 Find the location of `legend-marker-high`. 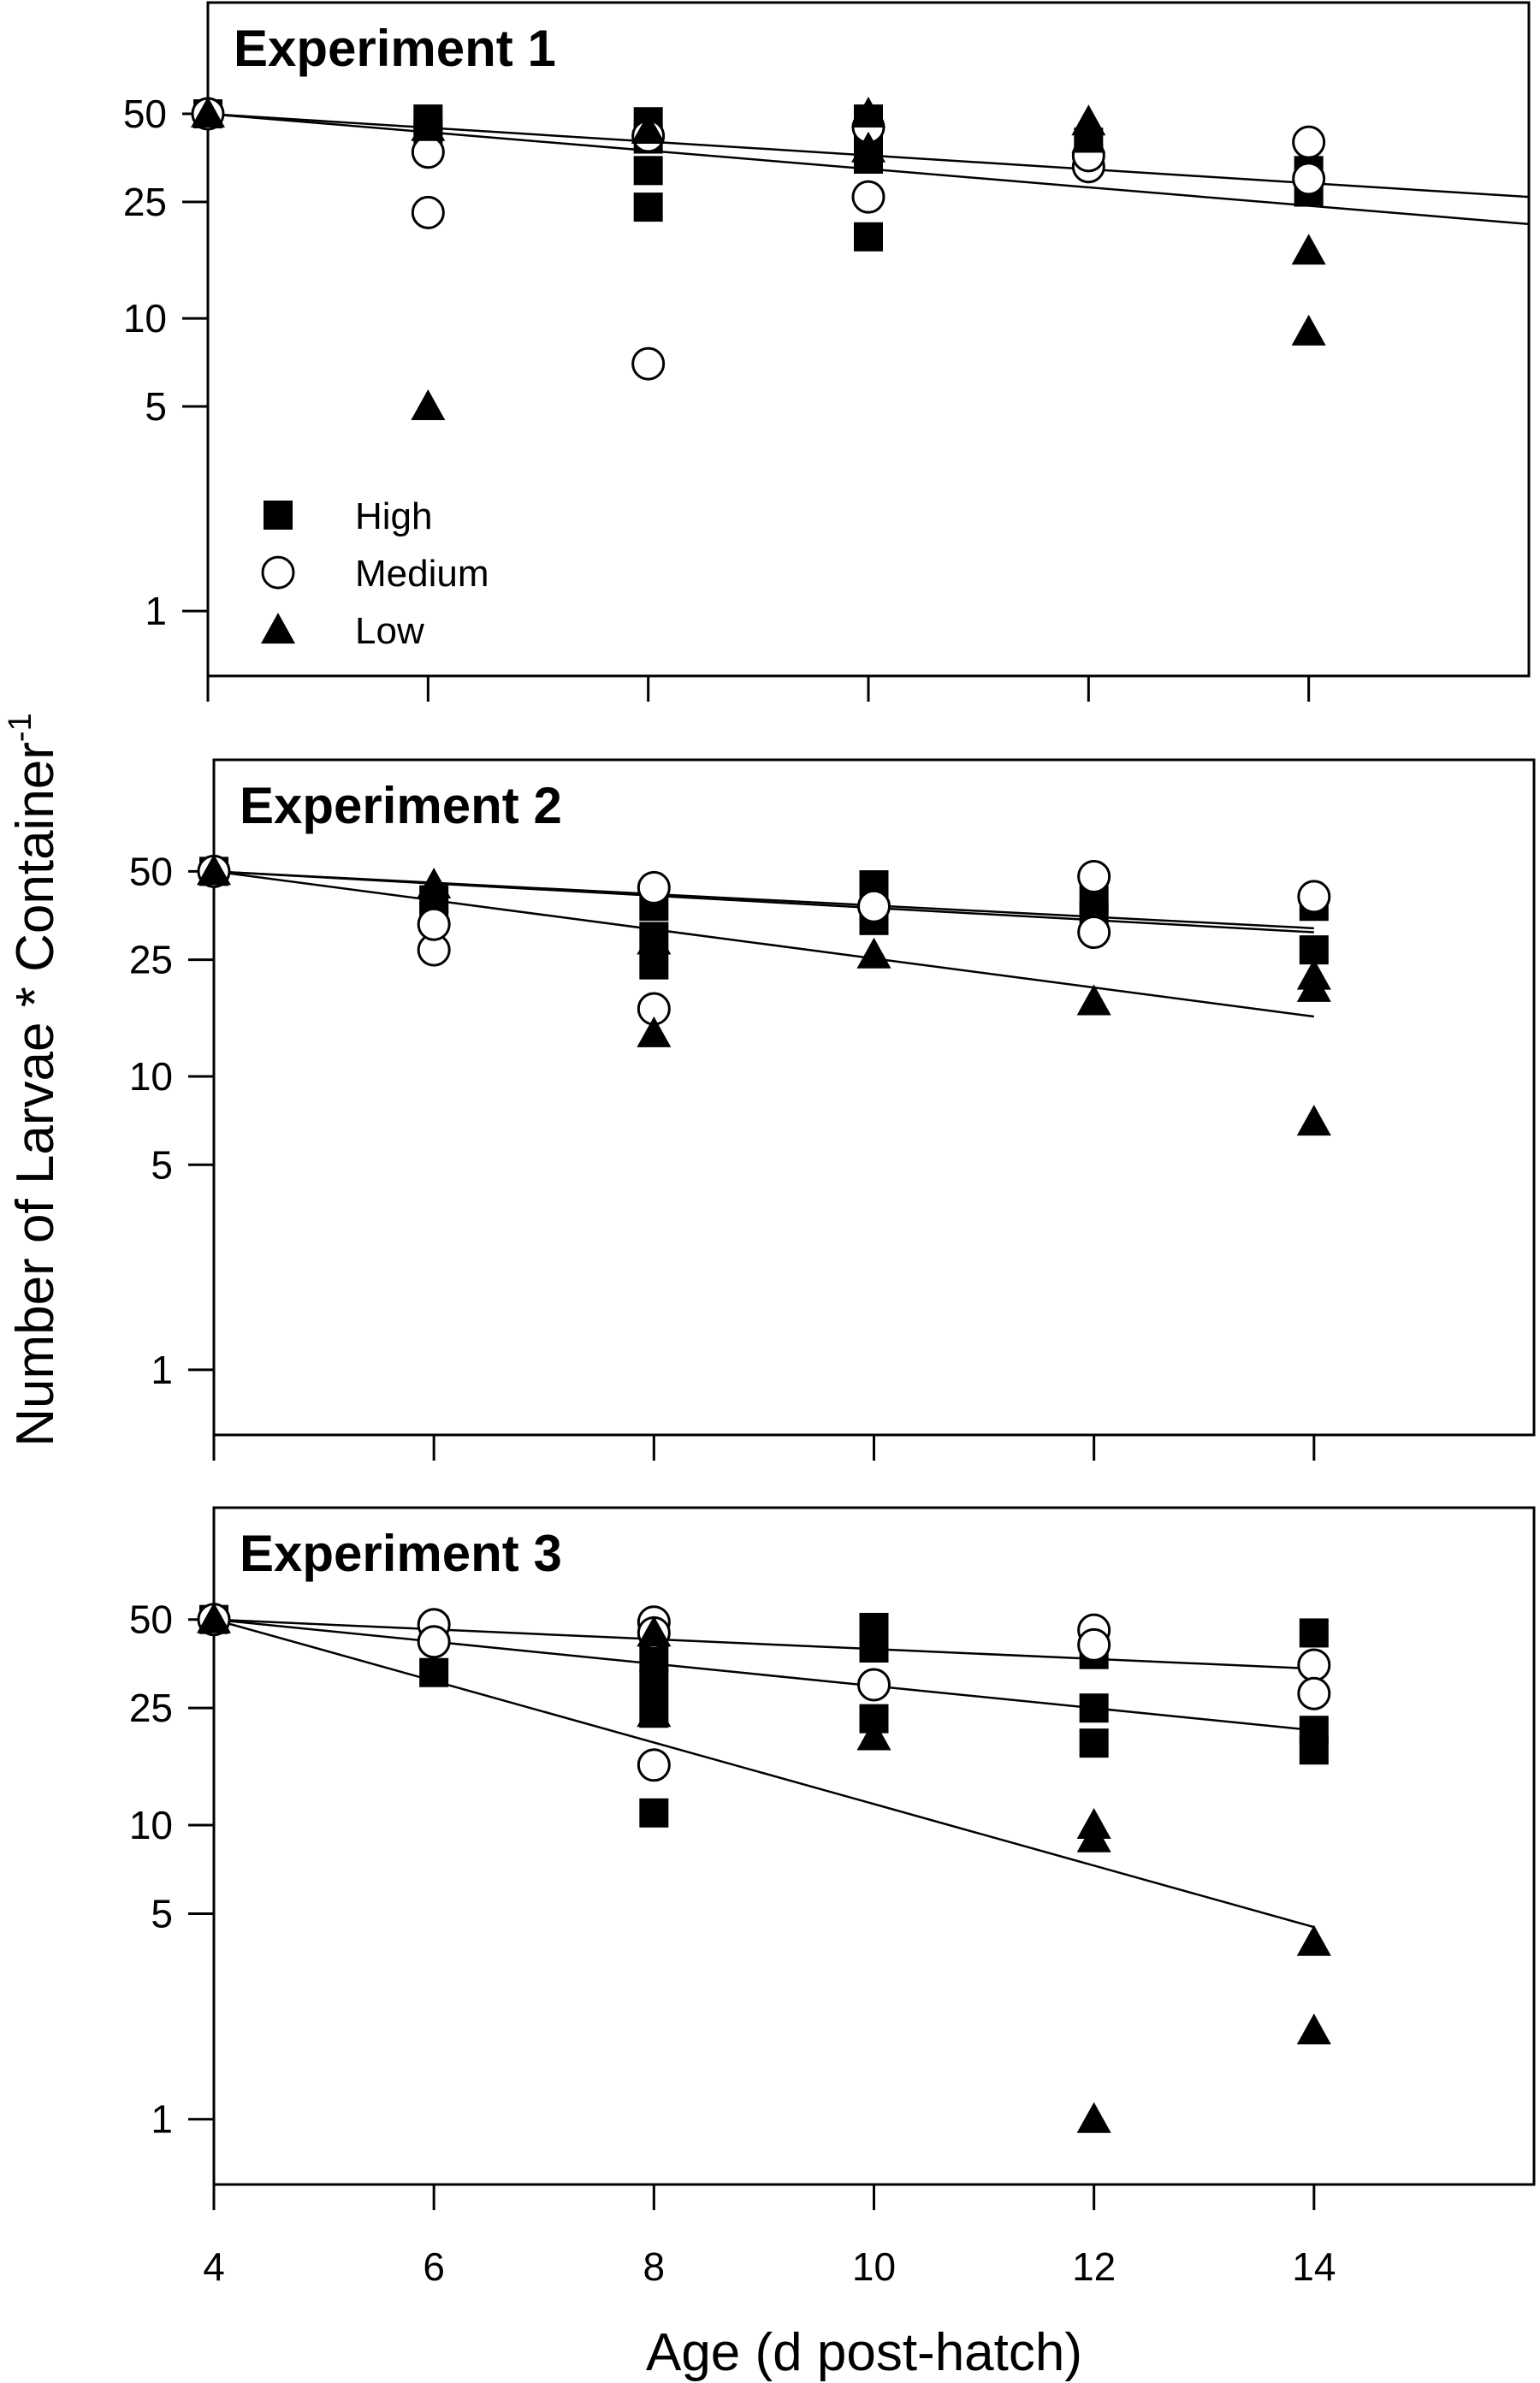

legend-marker-high is located at coordinates (278, 515).